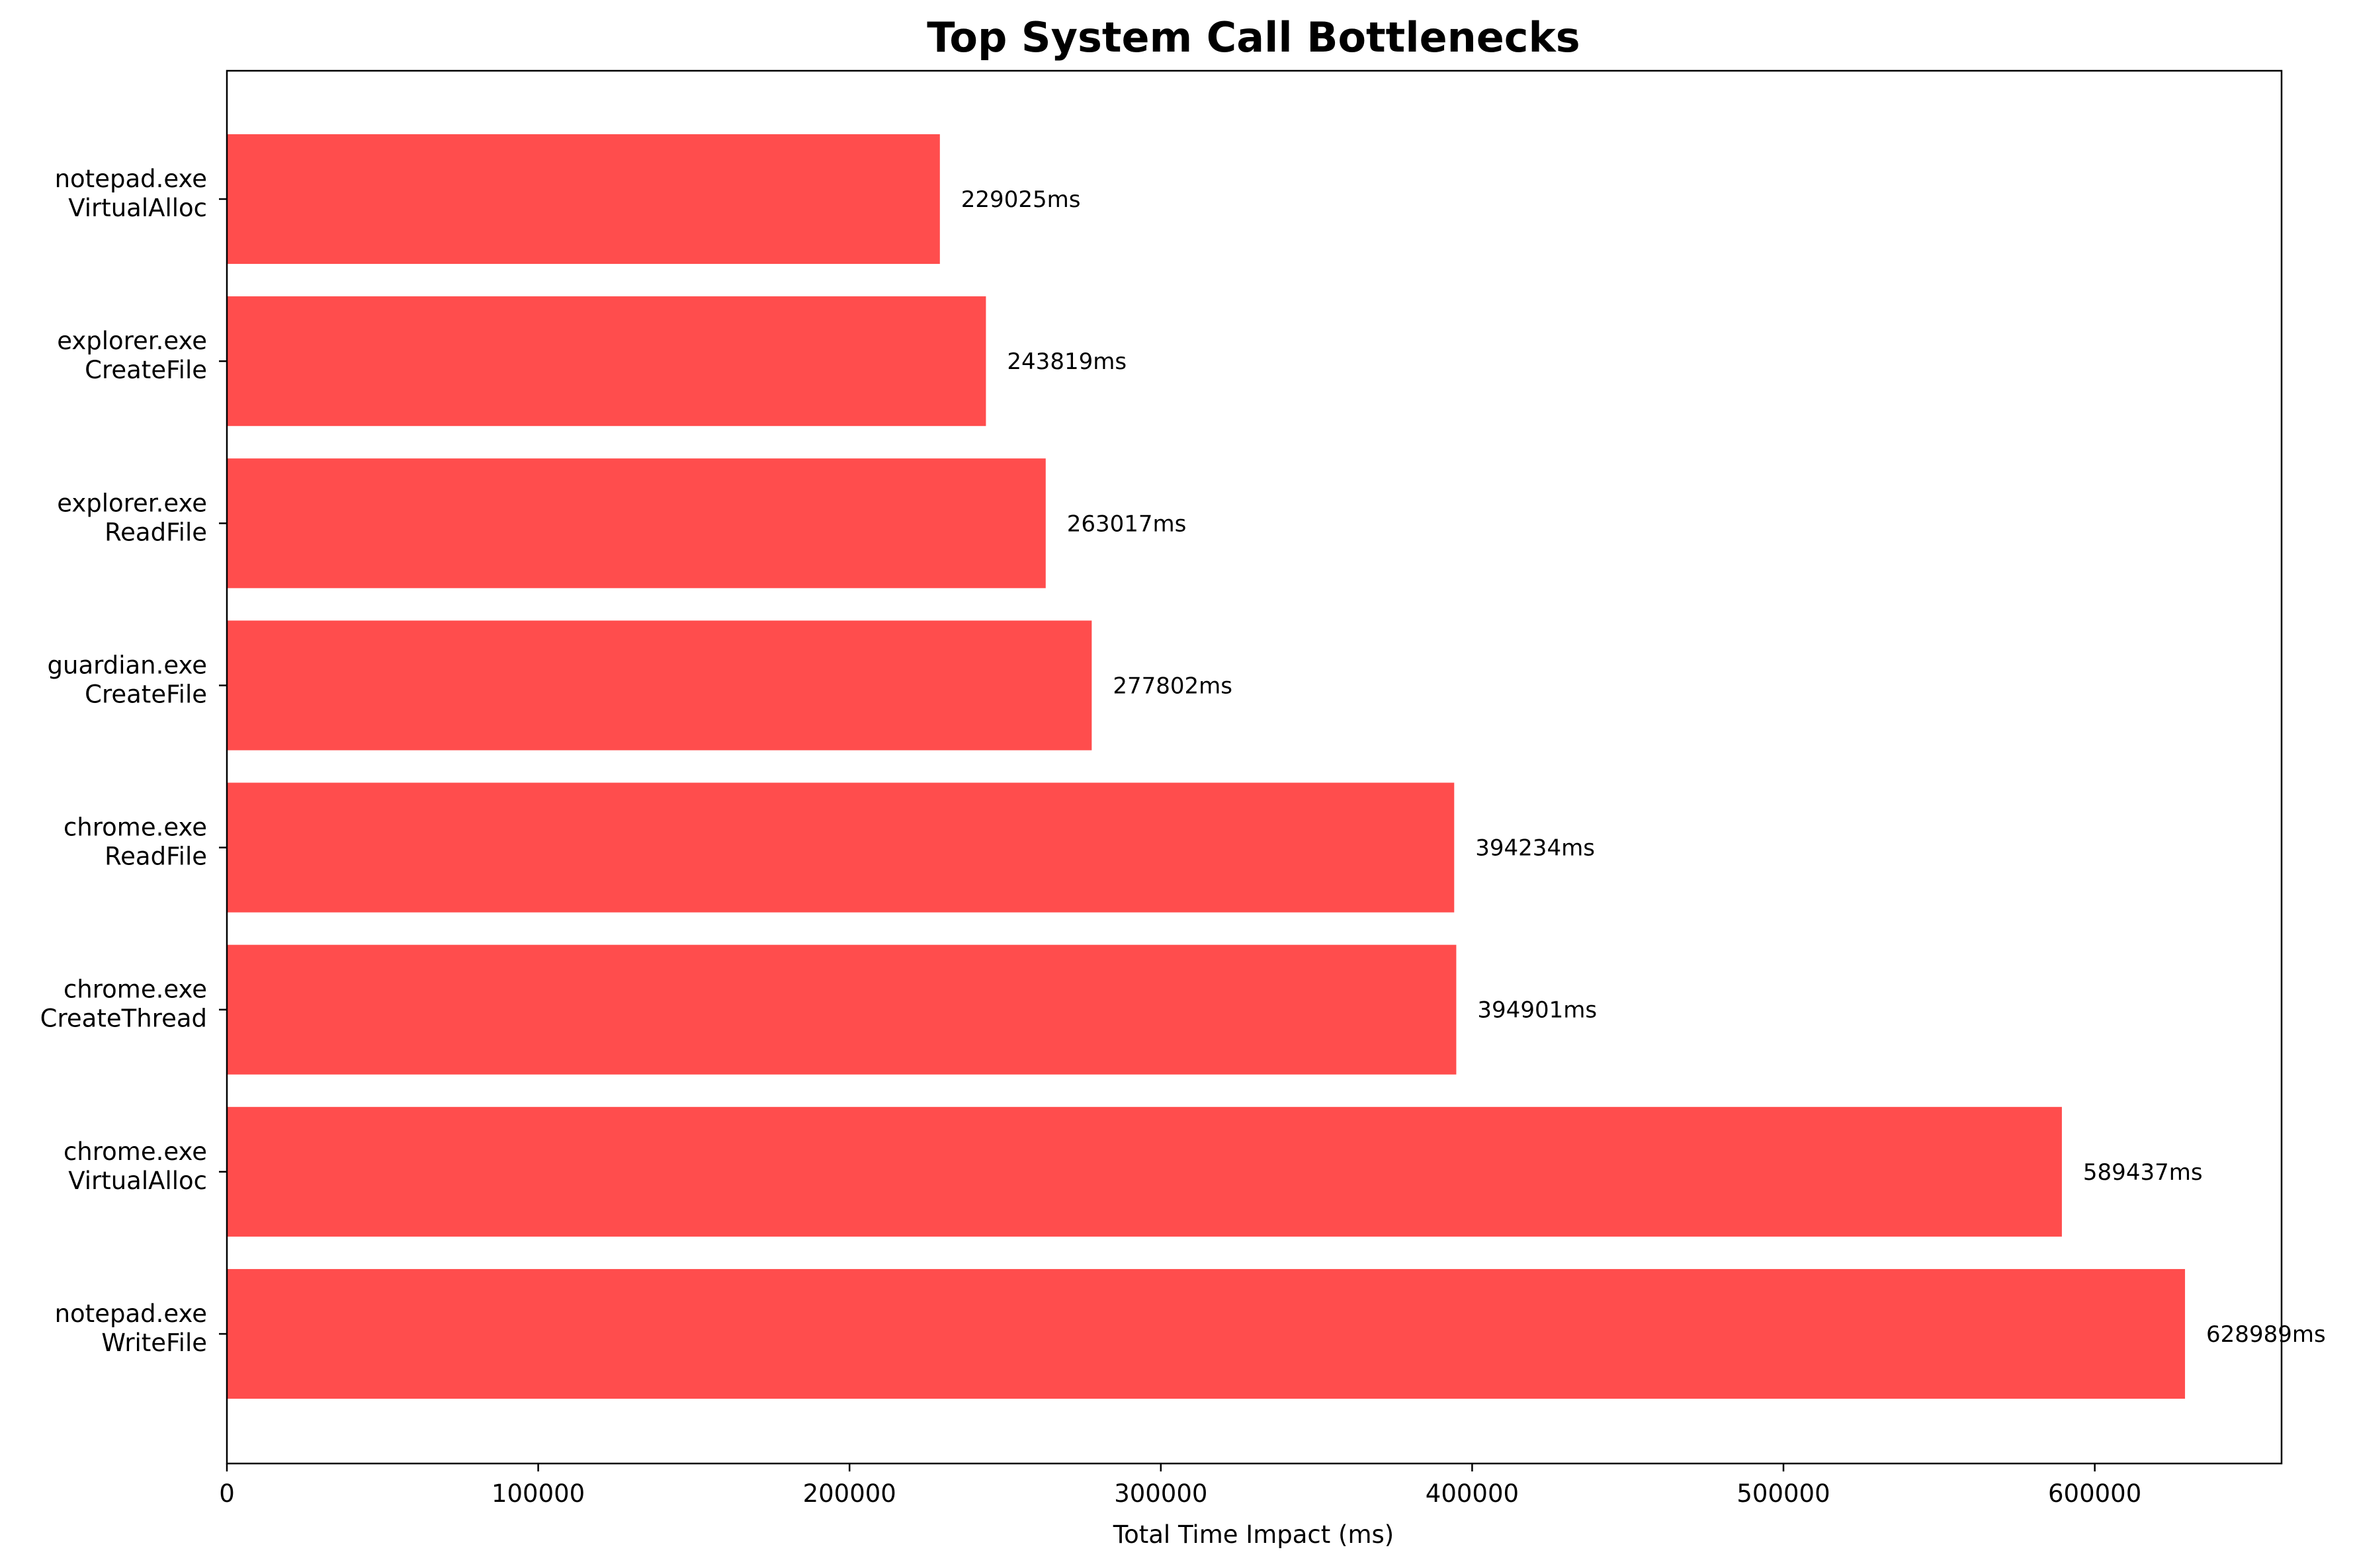  Describe the element at coordinates (1160, 1493) in the screenshot. I see `x-tick-label-3: 300000` at that location.